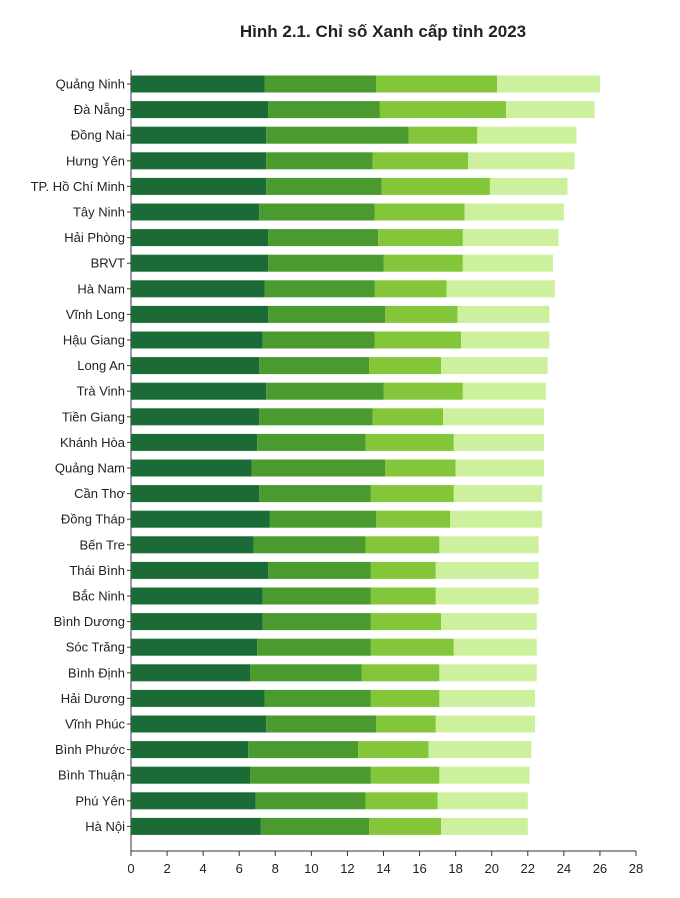 This screenshot has width=680, height=898. Describe the element at coordinates (383, 868) in the screenshot. I see `x-tick-label: 14` at that location.